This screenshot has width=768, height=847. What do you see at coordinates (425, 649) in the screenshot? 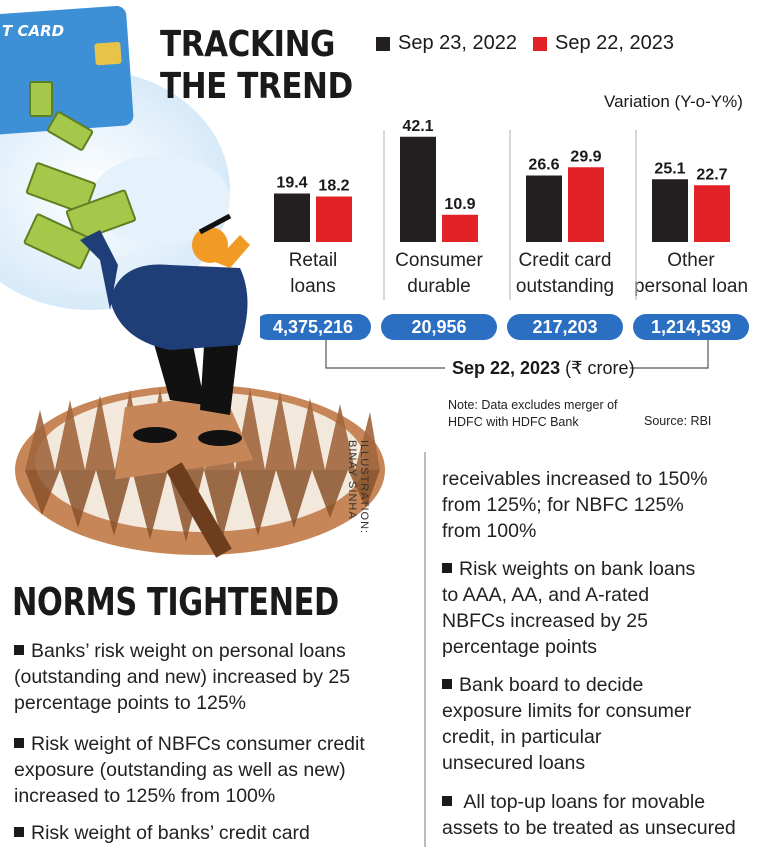
I see `column-divider` at bounding box center [425, 649].